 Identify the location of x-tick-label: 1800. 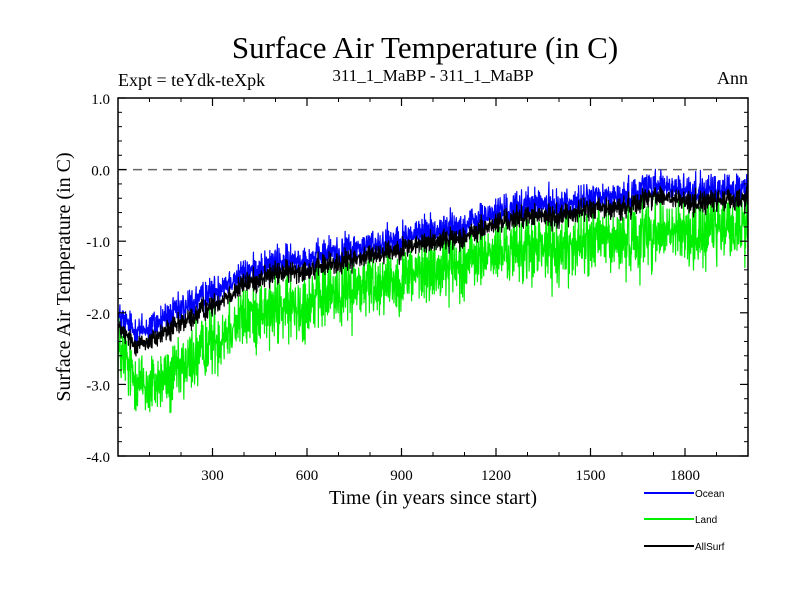
(685, 476).